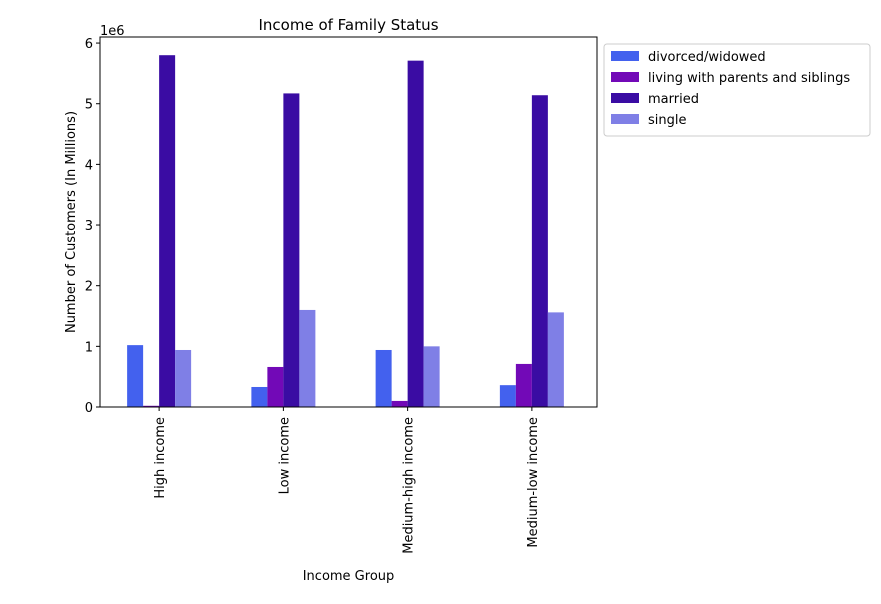 This screenshot has width=881, height=604. I want to click on y-axis-ticks: 0 1 2 3 4 5 6, so click(92, 226).